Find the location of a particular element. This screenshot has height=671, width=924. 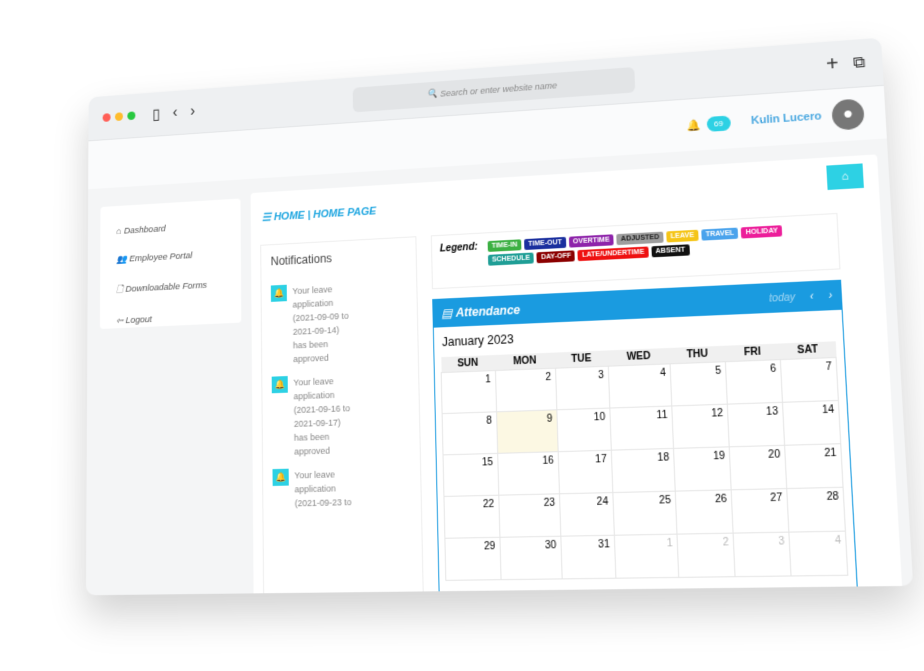

legend-tag: LEAVE is located at coordinates (682, 236).